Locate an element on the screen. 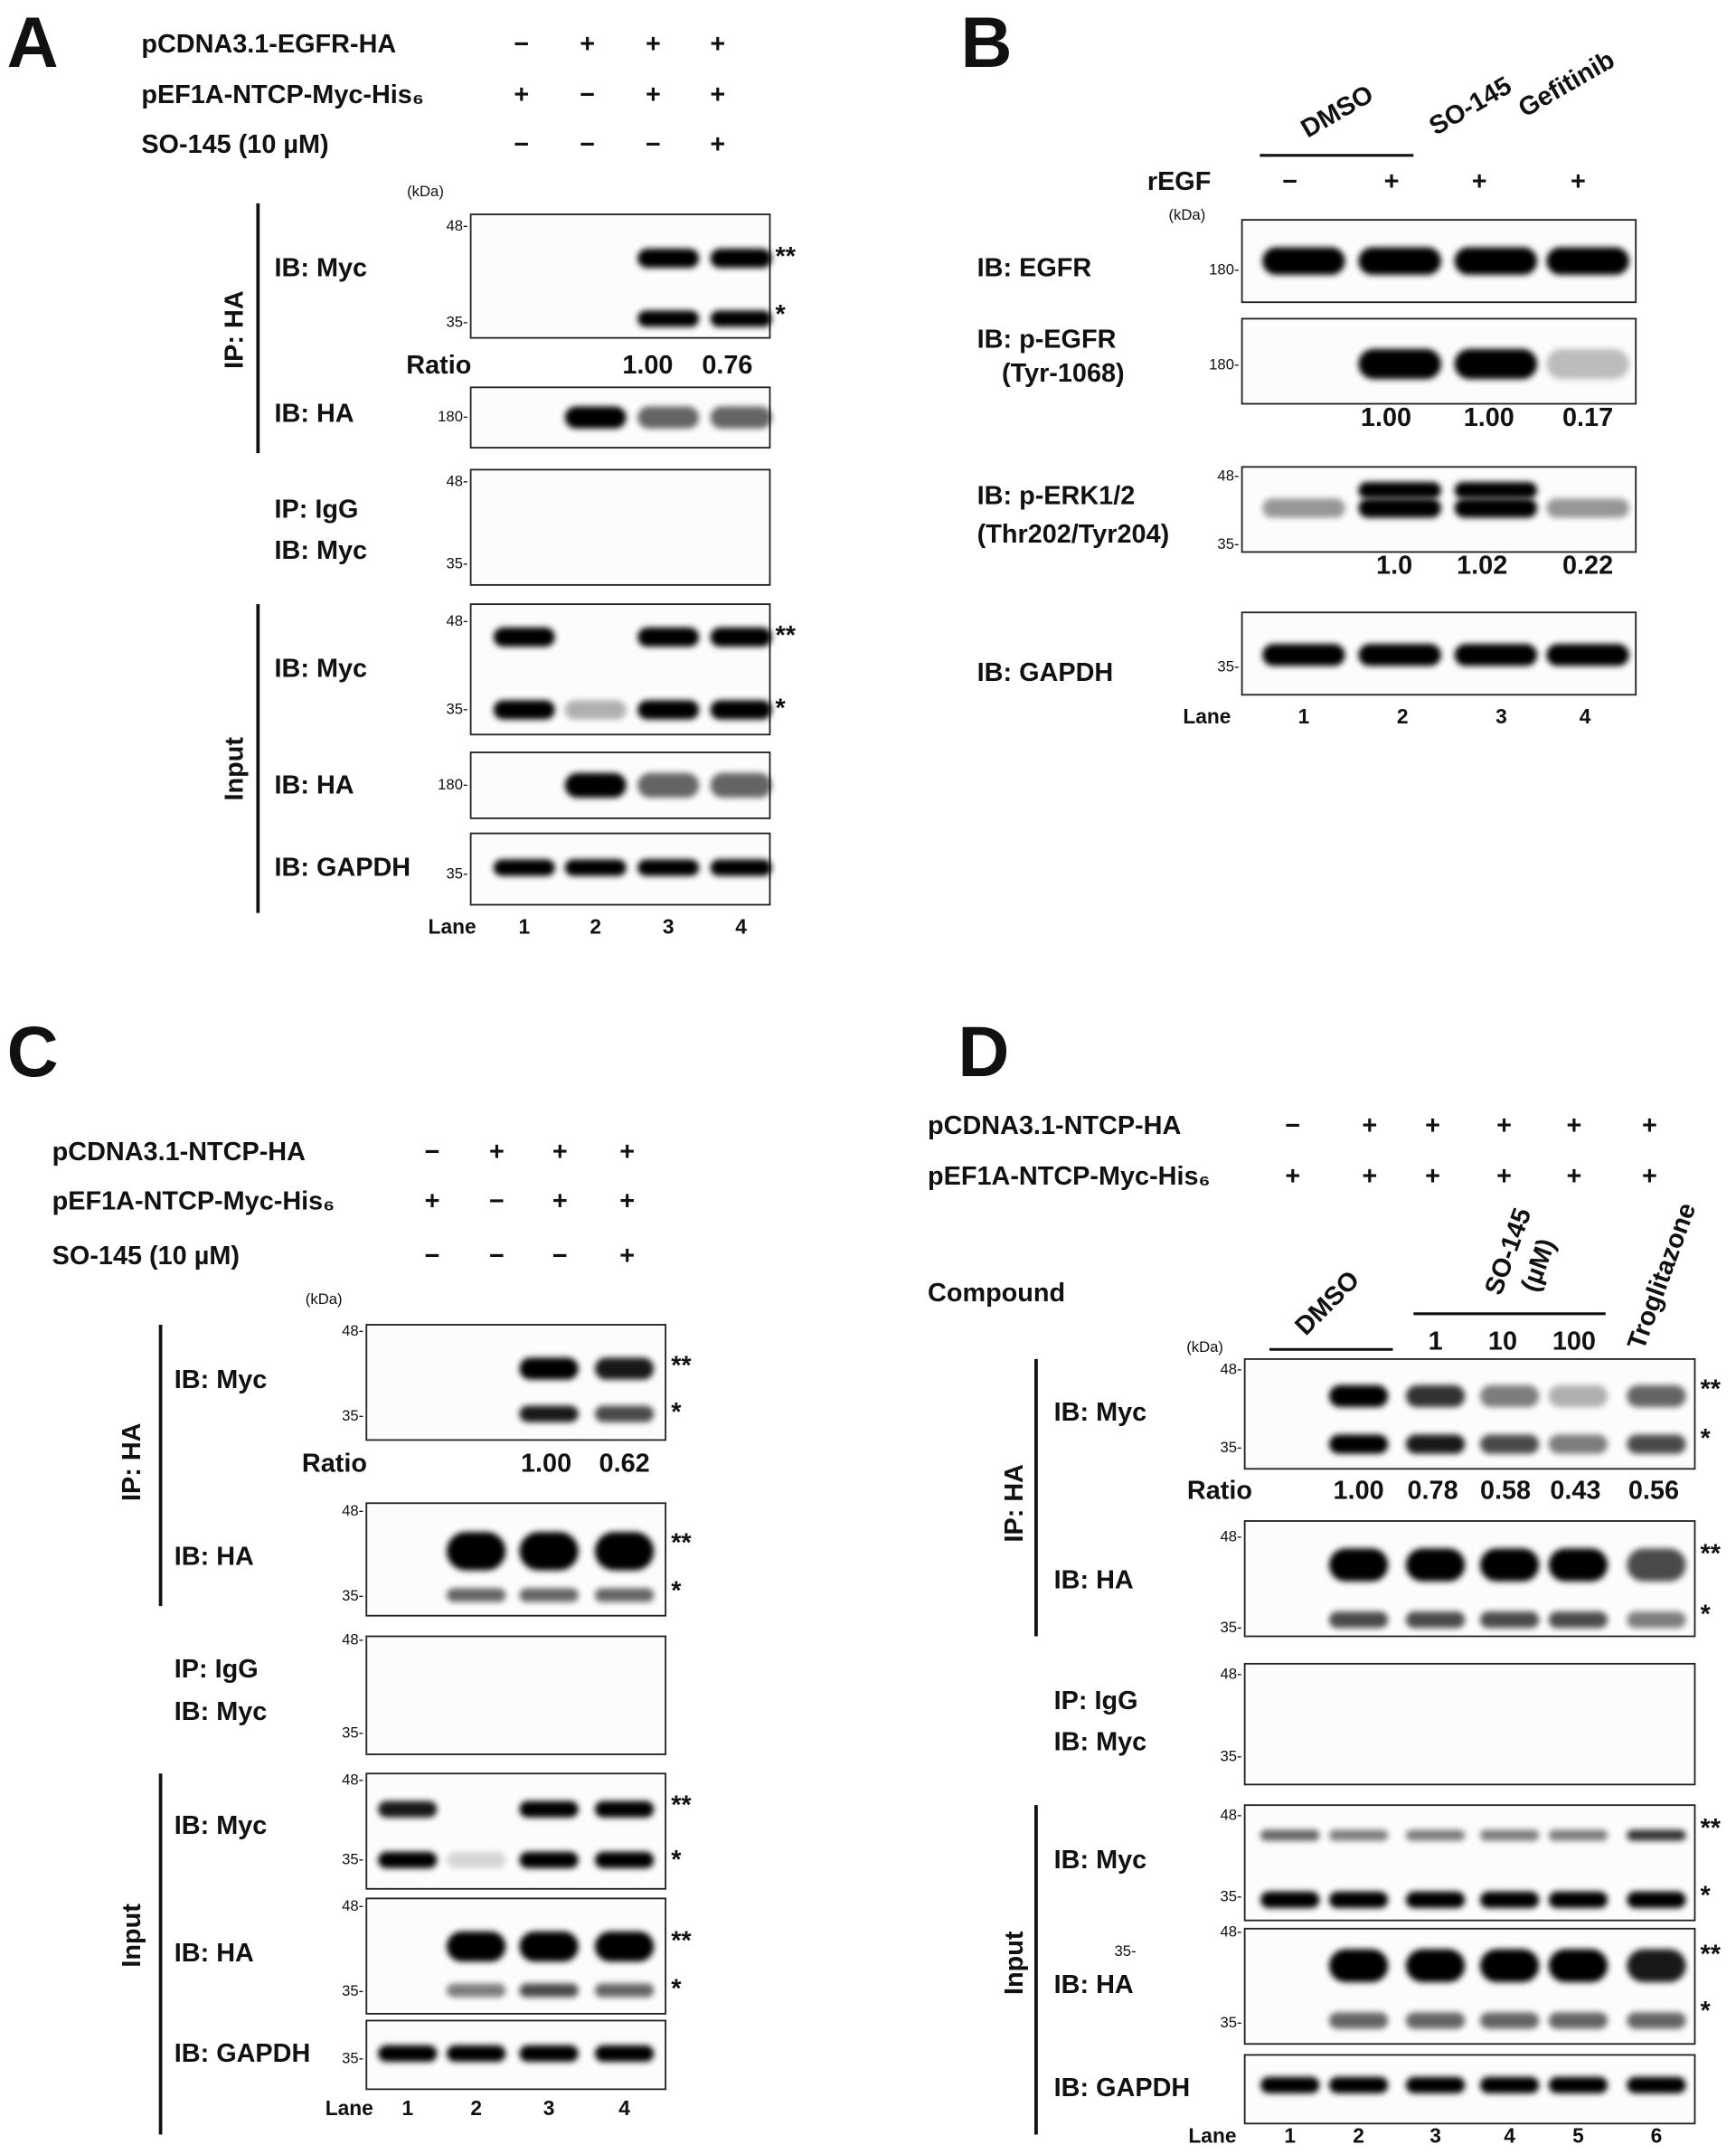  blot-label: (Tyr-1068) is located at coordinates (1063, 373).